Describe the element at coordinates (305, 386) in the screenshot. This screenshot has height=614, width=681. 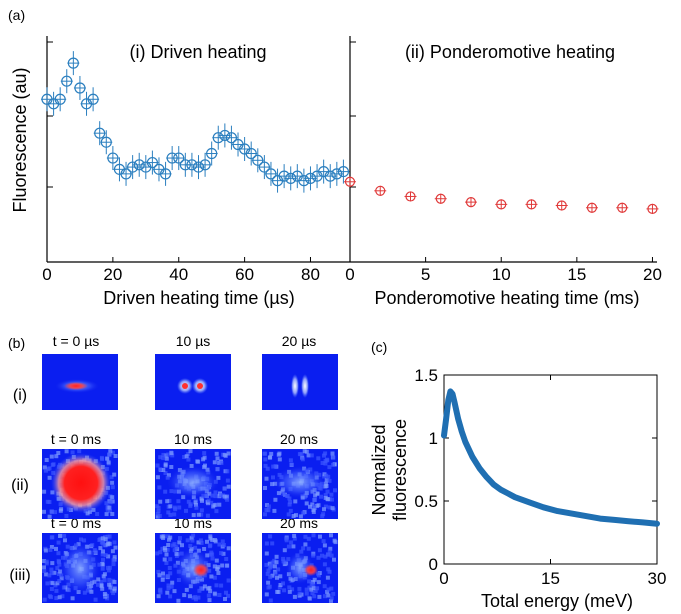
I see `ion-streak-right` at that location.